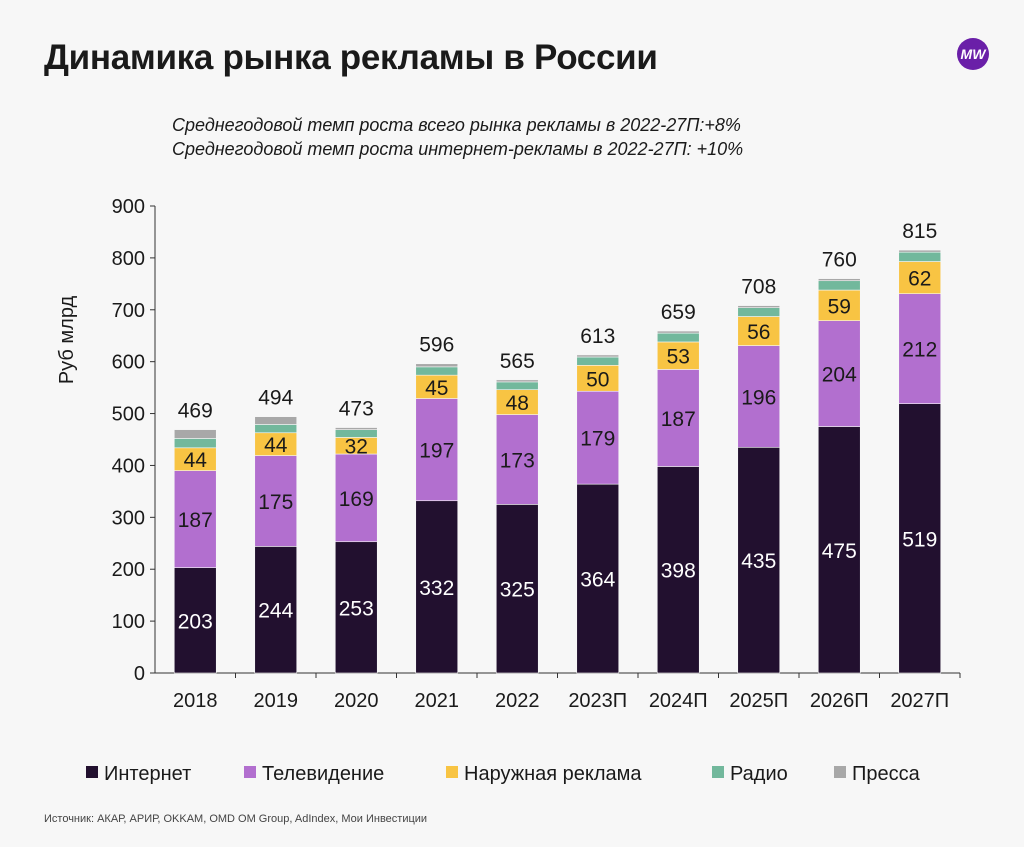 The width and height of the screenshot is (1024, 847). Describe the element at coordinates (323, 774) in the screenshot. I see `legend-label: Телевидение` at that location.